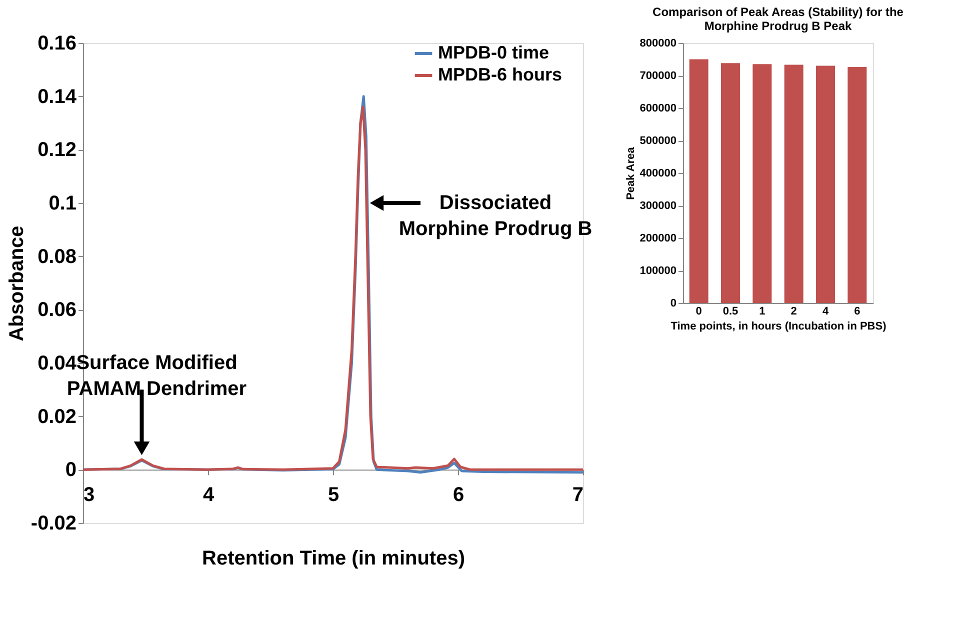 The width and height of the screenshot is (968, 640). I want to click on annotation: Dissociated Morphine Prodrug B, so click(495, 216).